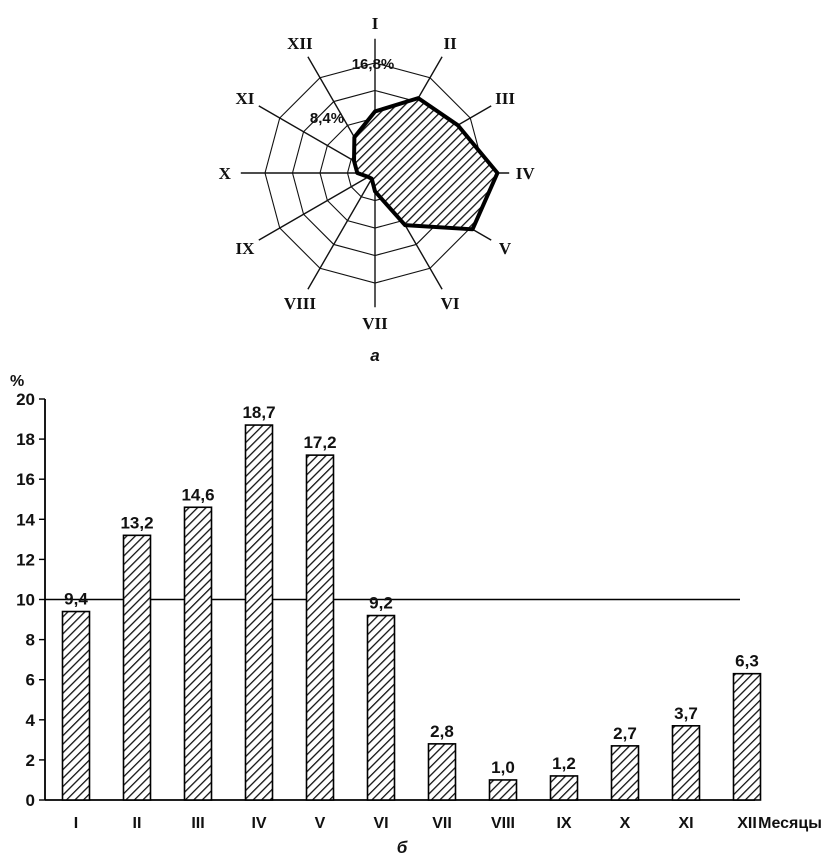 This screenshot has height=862, width=833. I want to click on x-tick-label: XI, so click(685, 823).